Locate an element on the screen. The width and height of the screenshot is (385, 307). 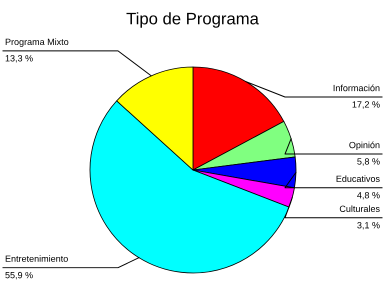
data-label: 5,8 % is located at coordinates (368, 162).